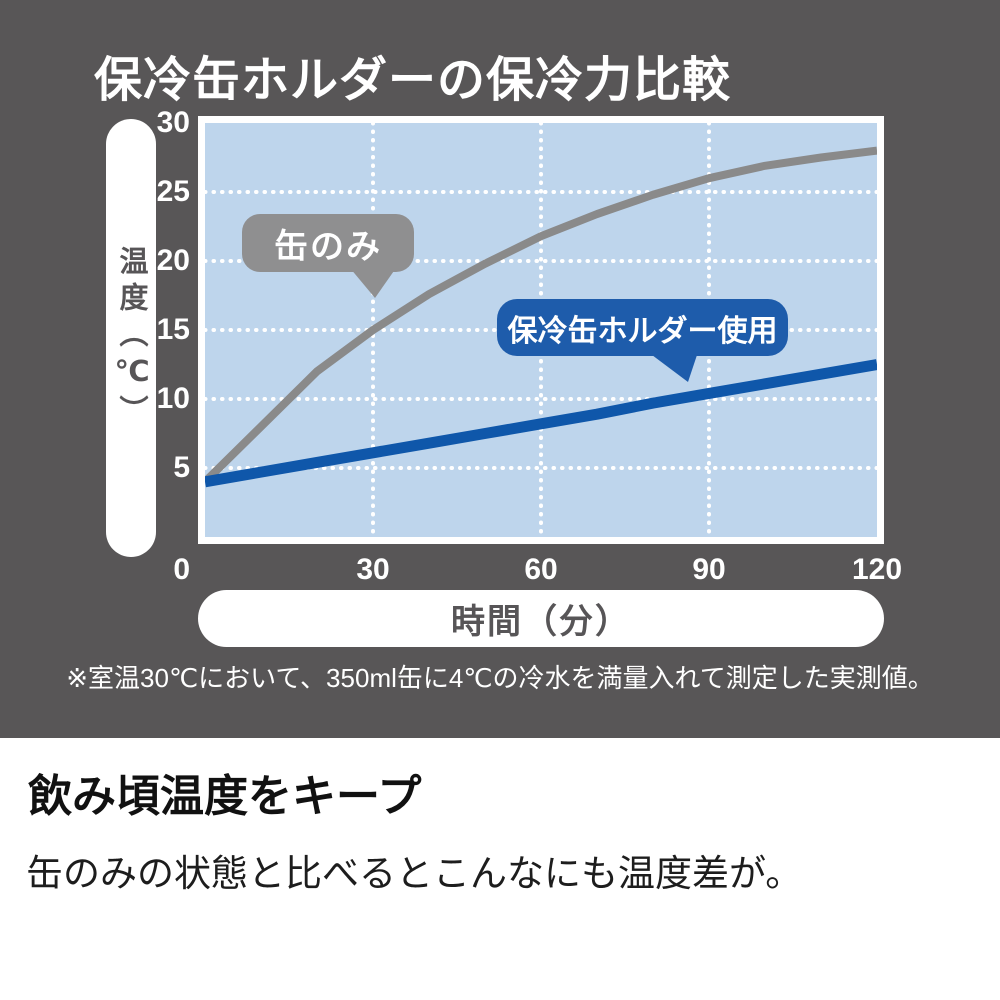  Describe the element at coordinates (173, 260) in the screenshot. I see `y-tick-label: 20` at that location.